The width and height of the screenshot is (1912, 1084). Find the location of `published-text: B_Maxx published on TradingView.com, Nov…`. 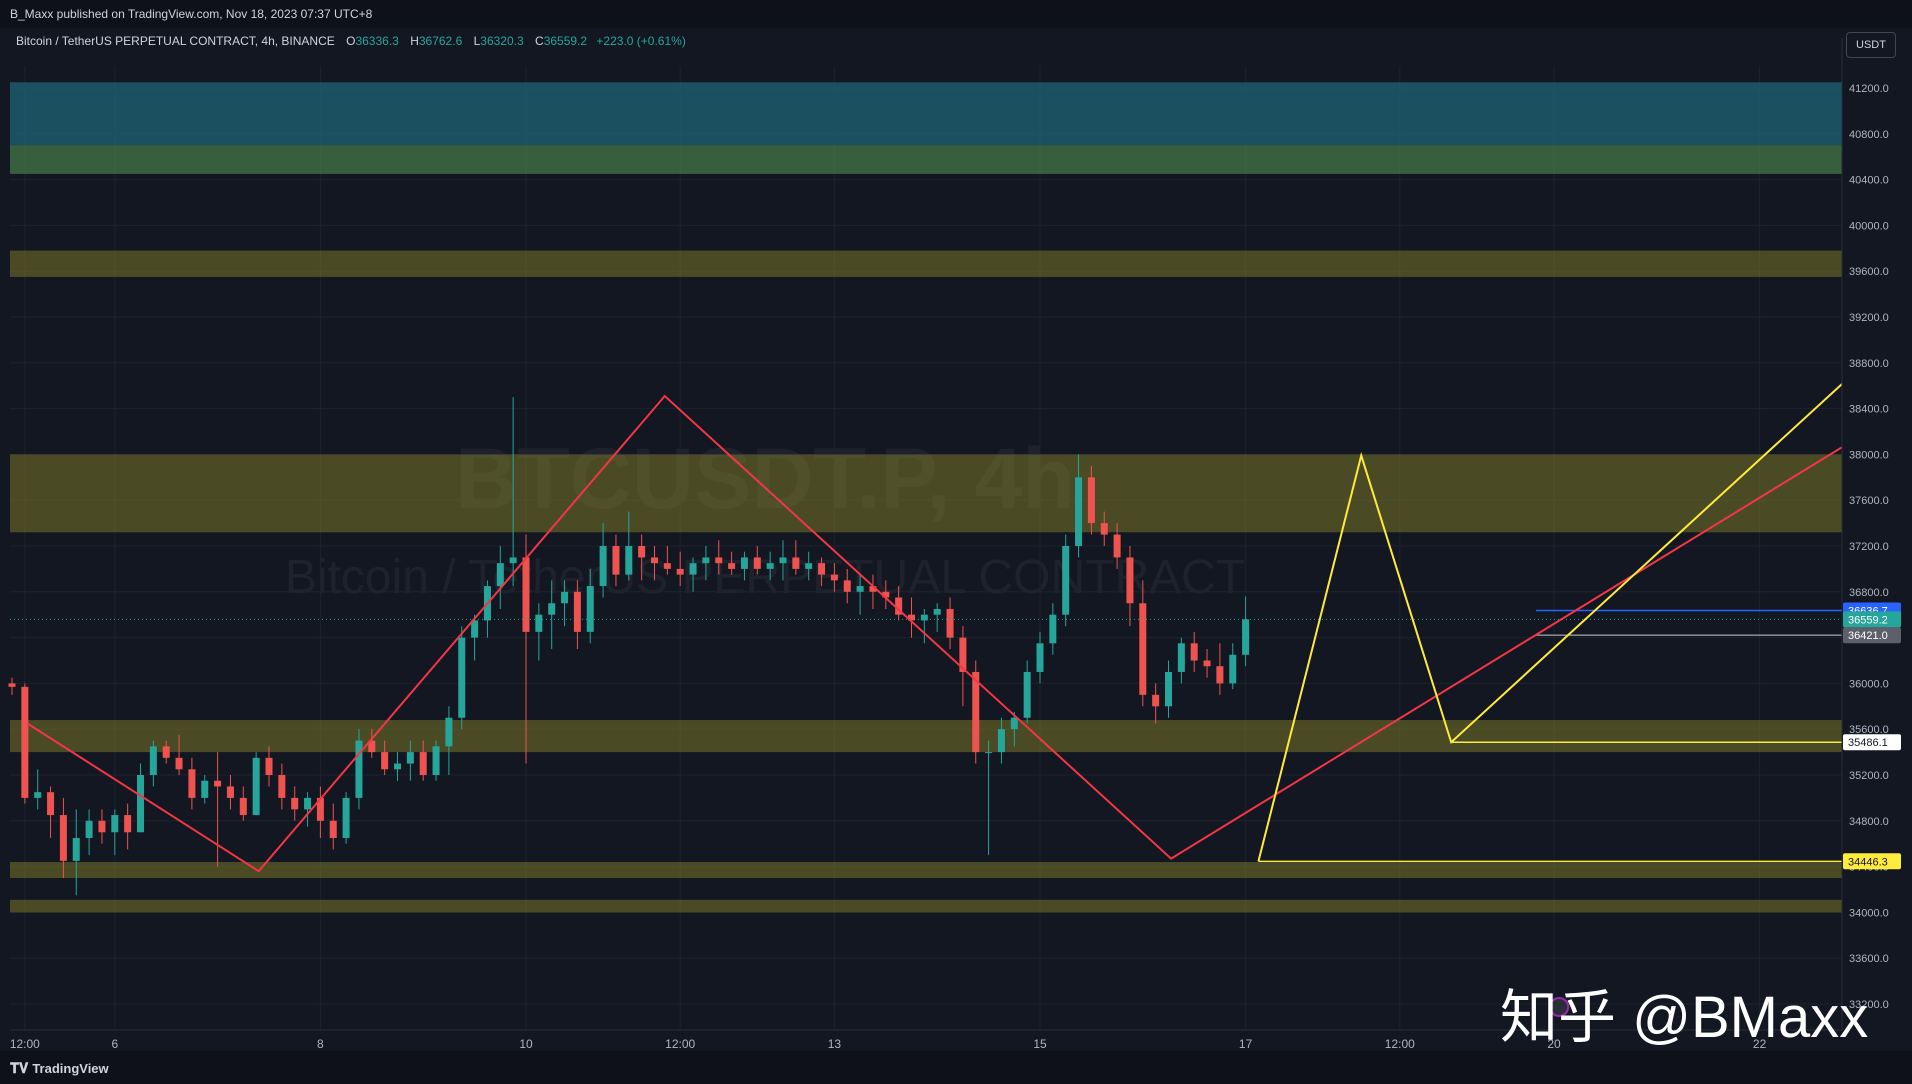

published-text: B_Maxx published on TradingView.com, Nov… is located at coordinates (191, 14).